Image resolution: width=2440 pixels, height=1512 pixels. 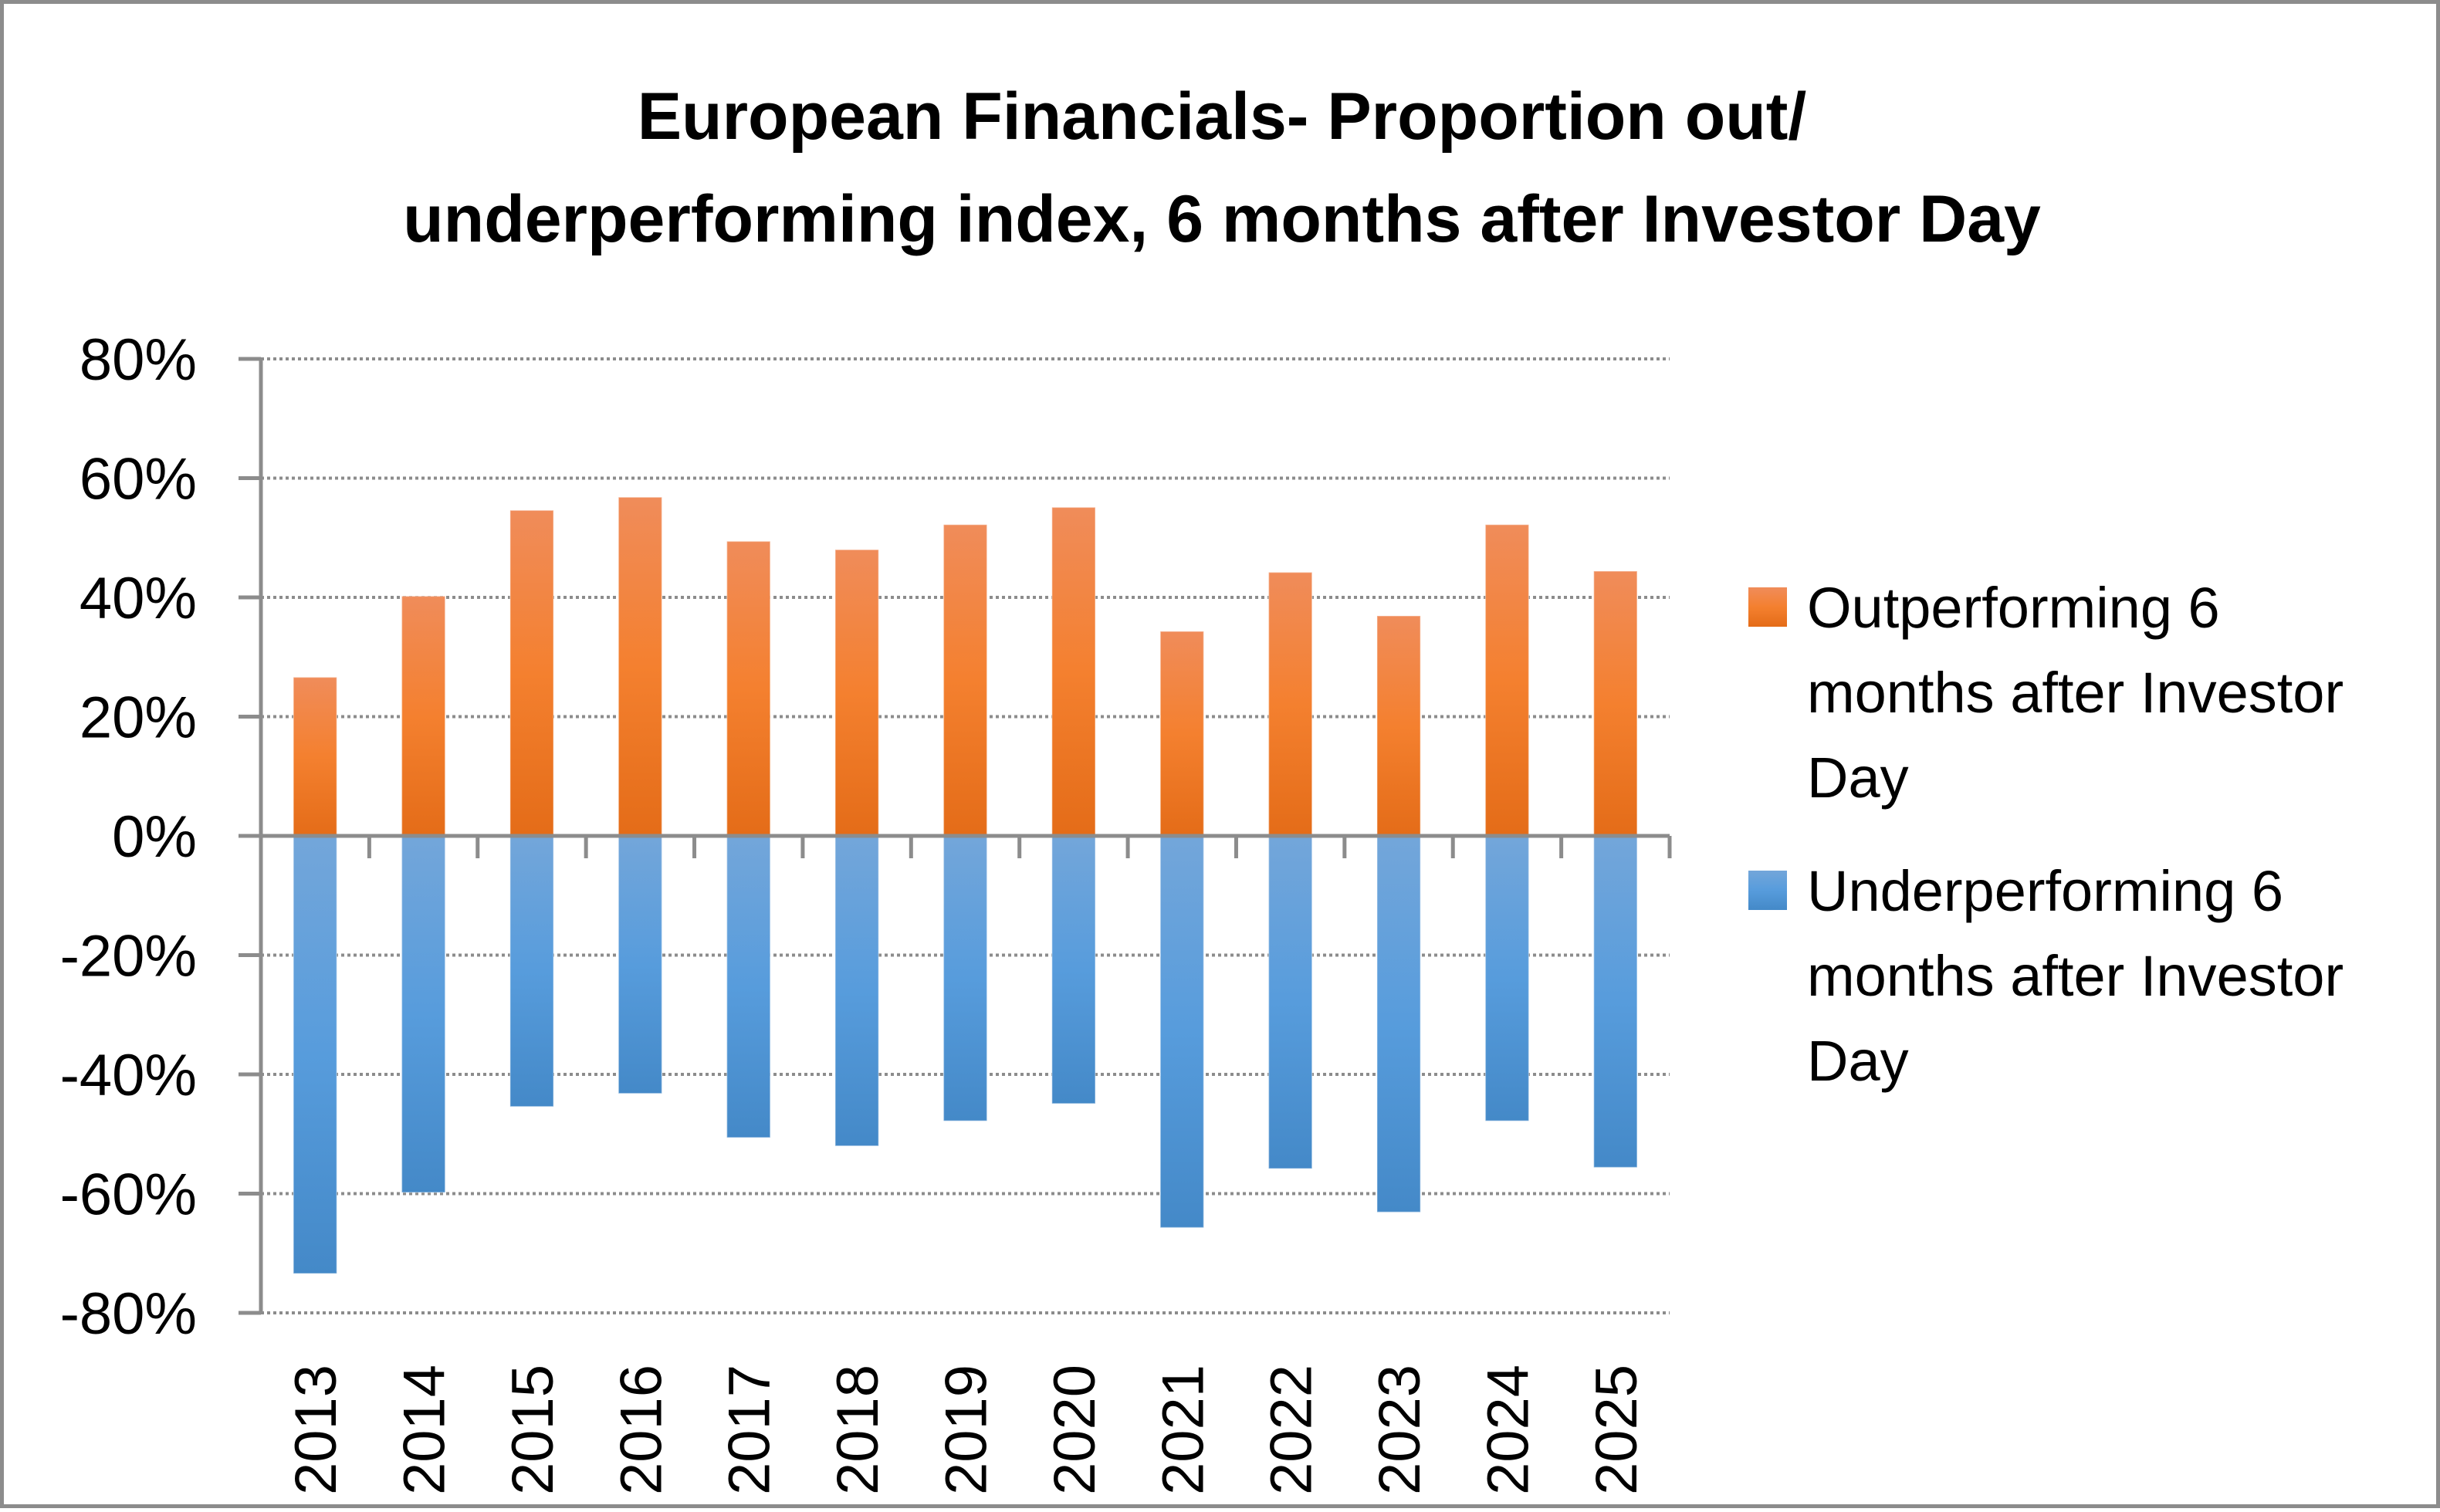 I want to click on bar-outperforming-2013, so click(x=316, y=756).